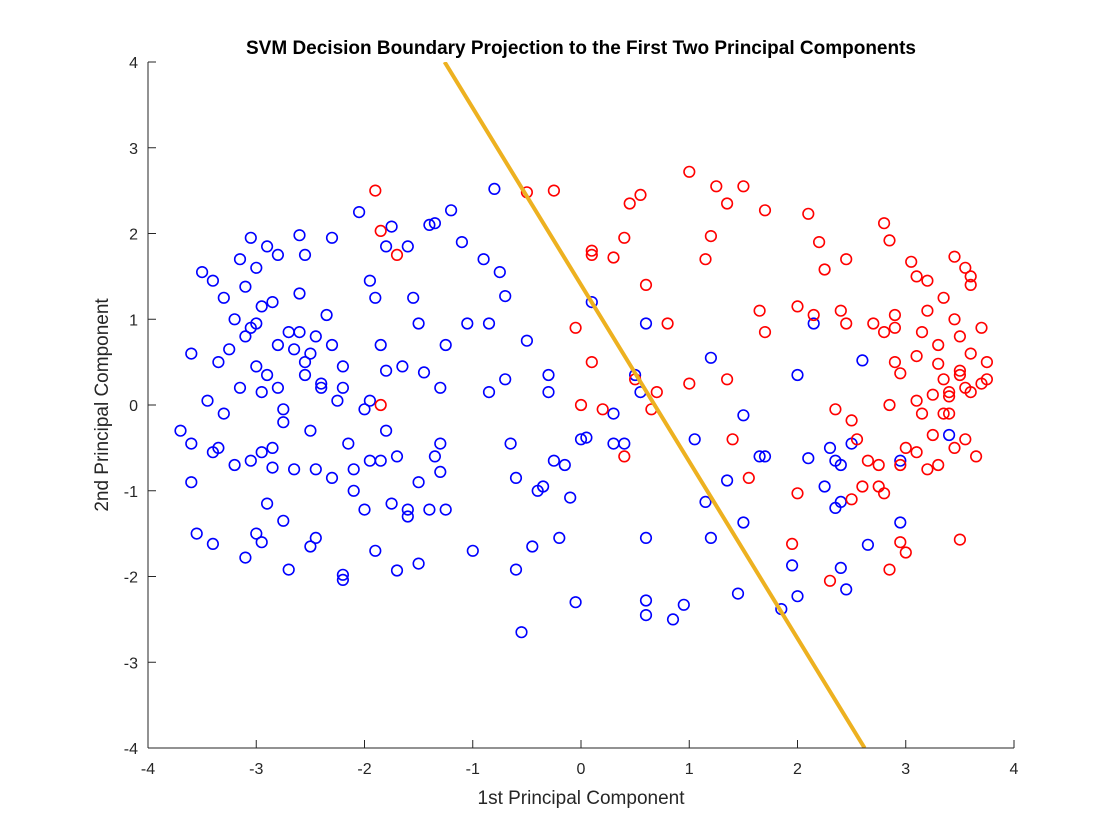  I want to click on x-tick-label: 1, so click(689, 769).